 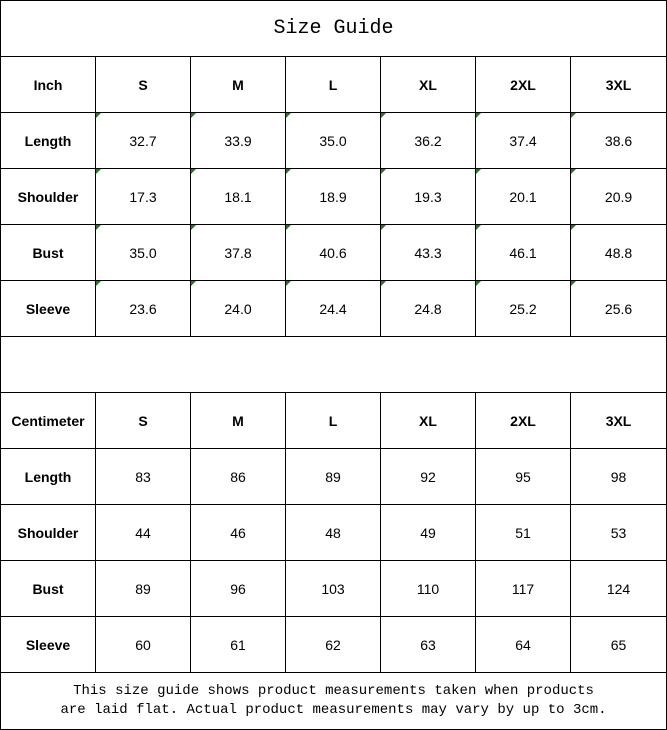 I want to click on unit-header: Centimeter, so click(x=48, y=420).